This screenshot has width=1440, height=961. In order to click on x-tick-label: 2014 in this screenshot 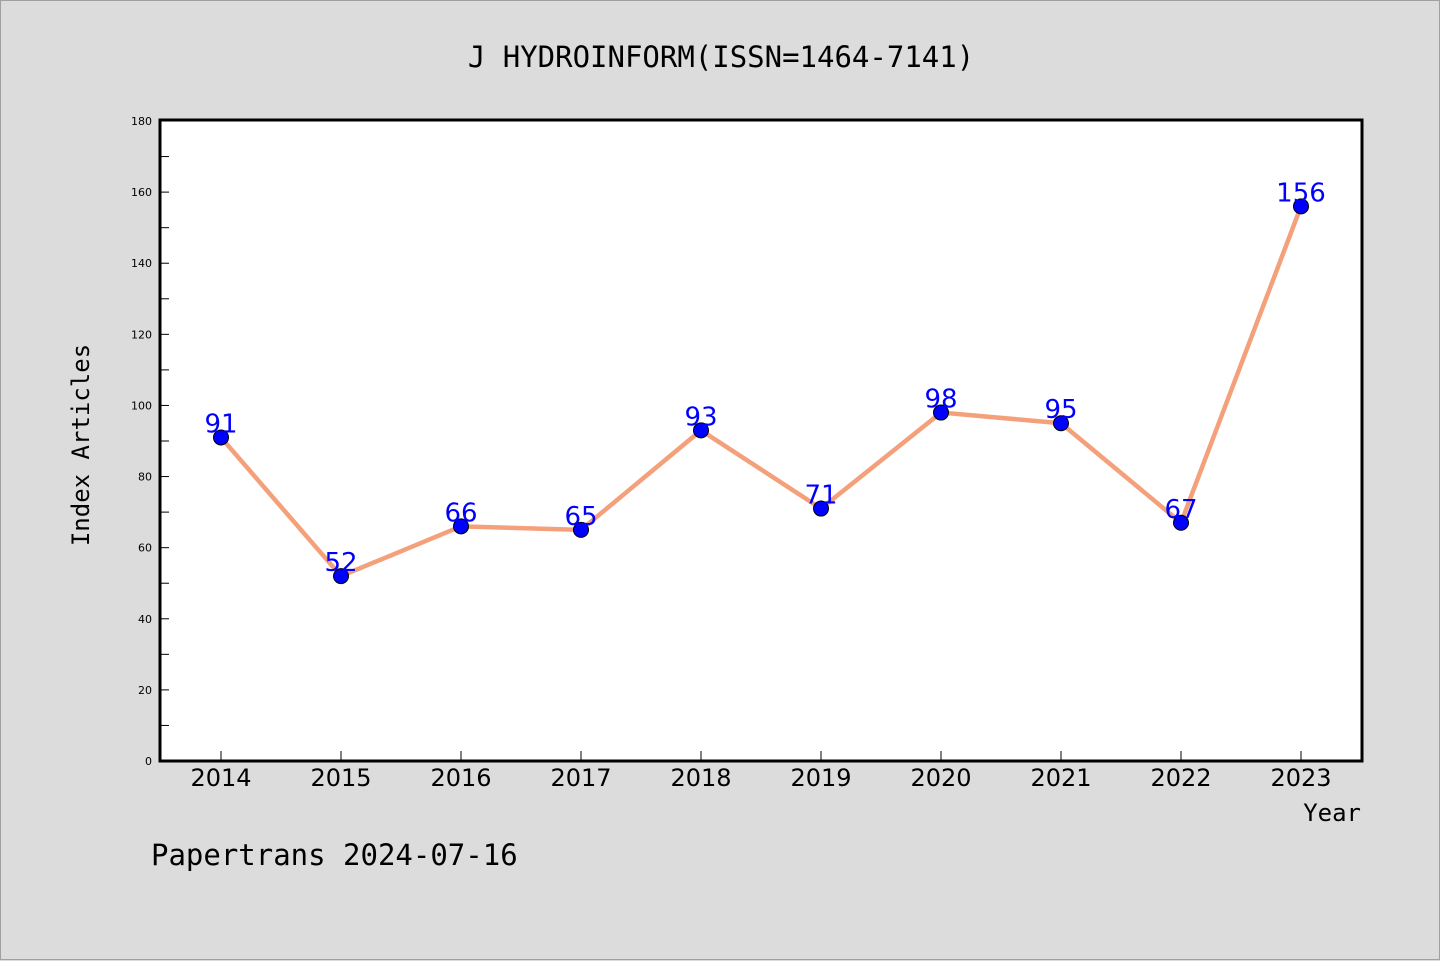, I will do `click(220, 778)`.